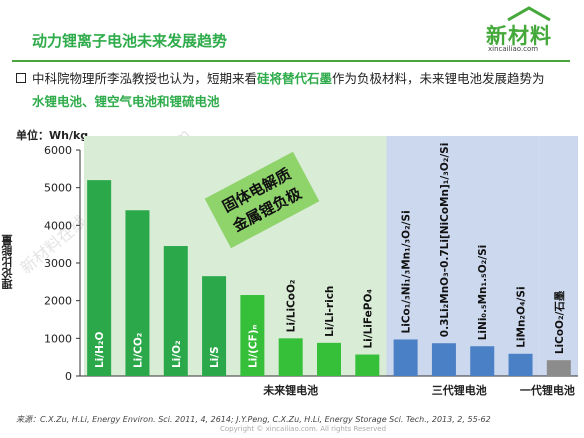 This screenshot has width=584, height=438. Describe the element at coordinates (459, 390) in the screenshot. I see `group-label: 三代锂电池` at that location.